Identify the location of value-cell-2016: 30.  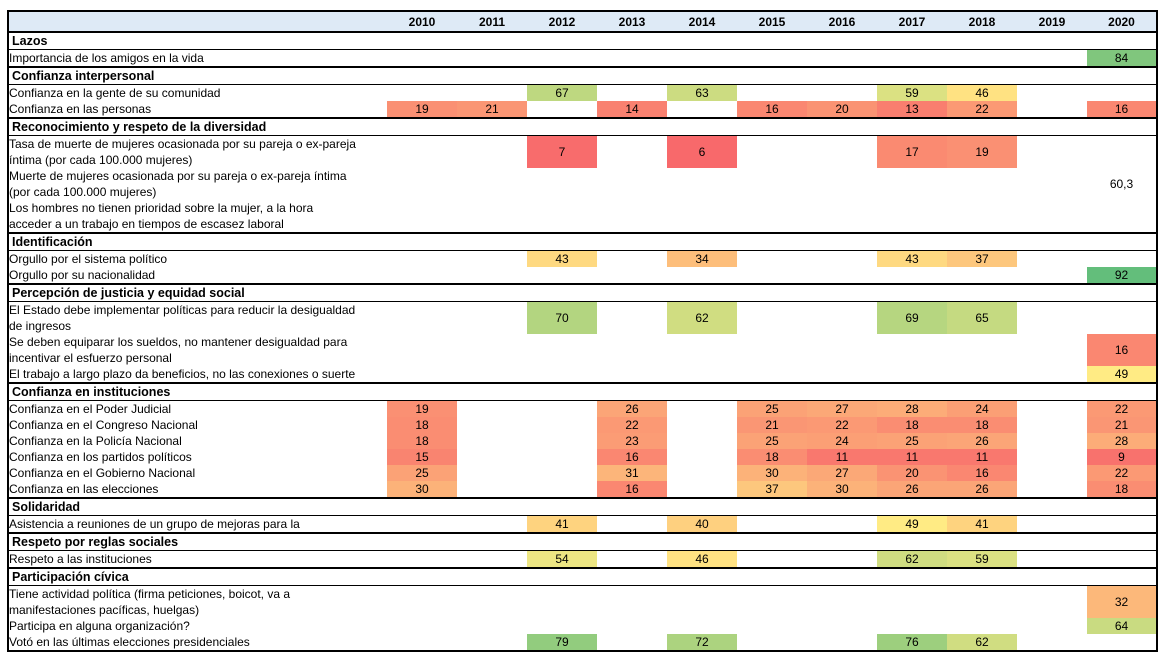
(842, 489).